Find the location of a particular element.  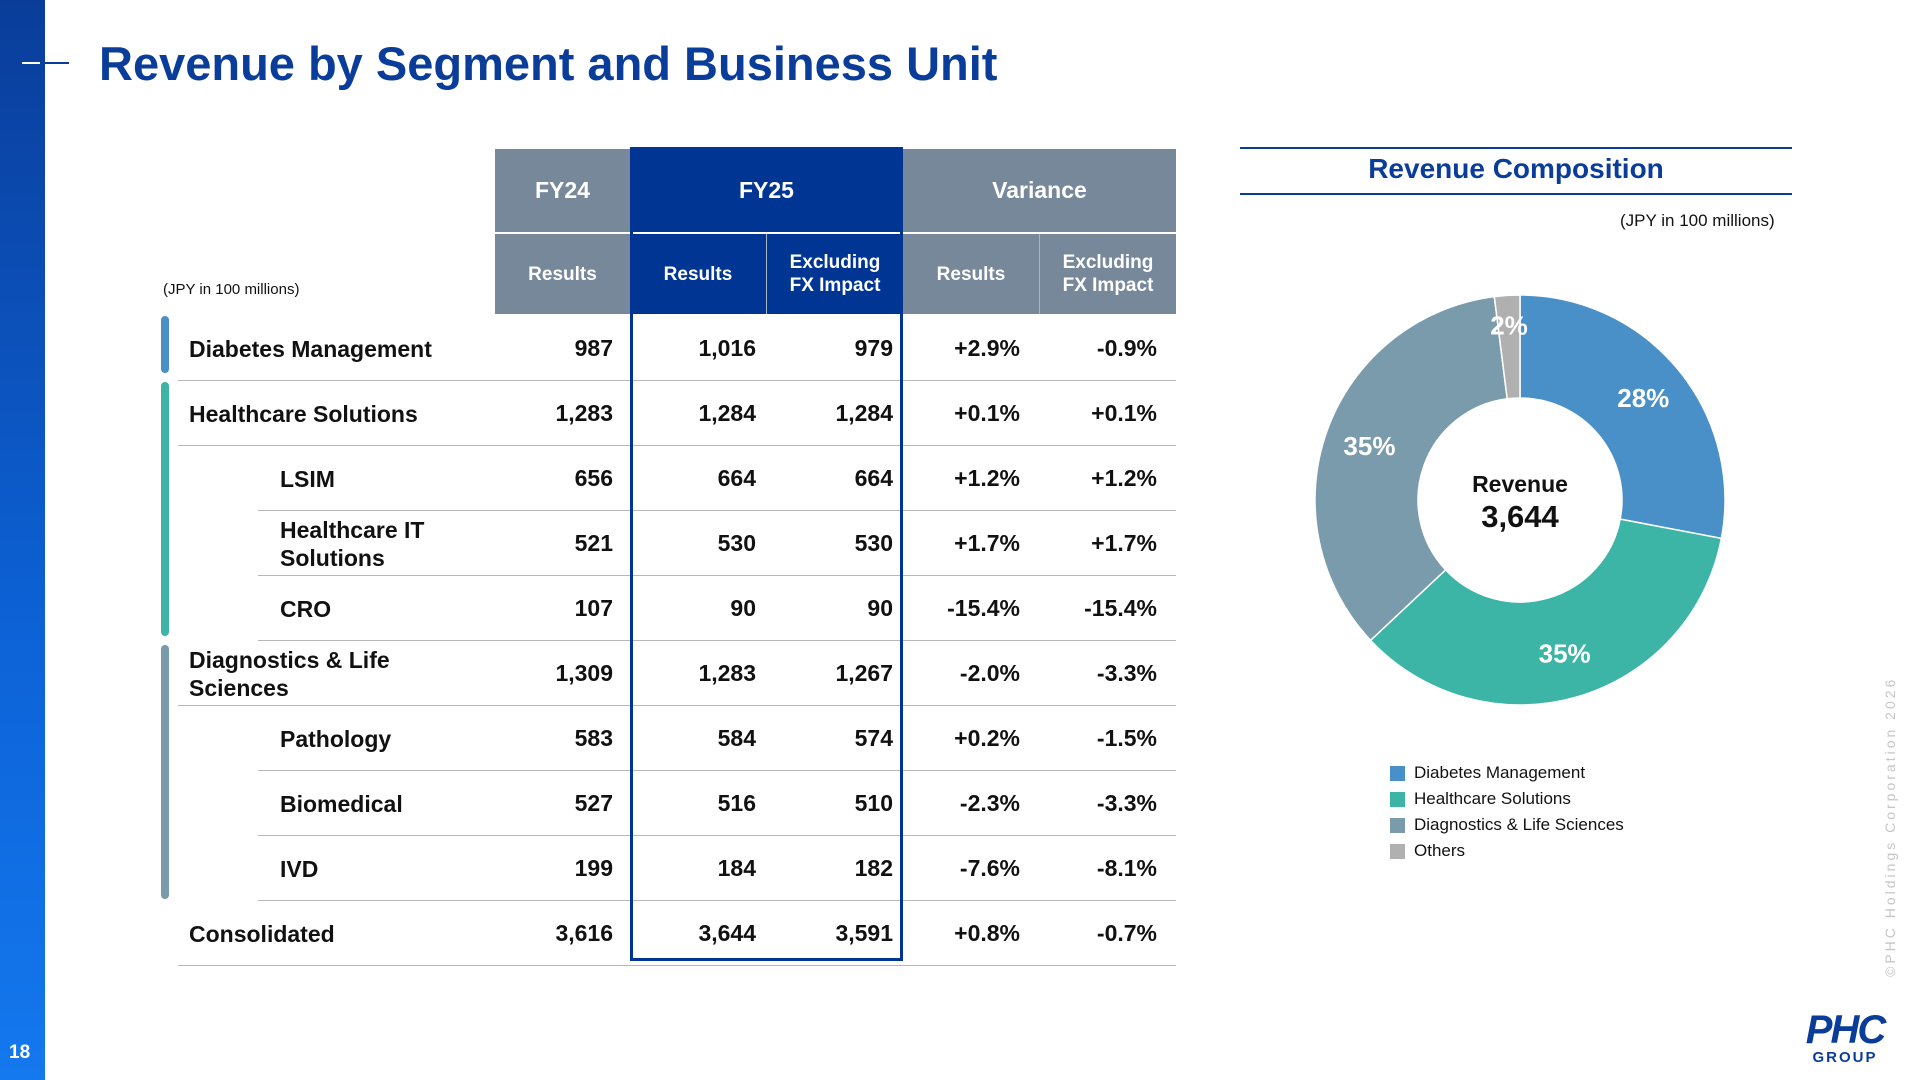

row-label: Healthcare Solutions is located at coordinates (303, 413).